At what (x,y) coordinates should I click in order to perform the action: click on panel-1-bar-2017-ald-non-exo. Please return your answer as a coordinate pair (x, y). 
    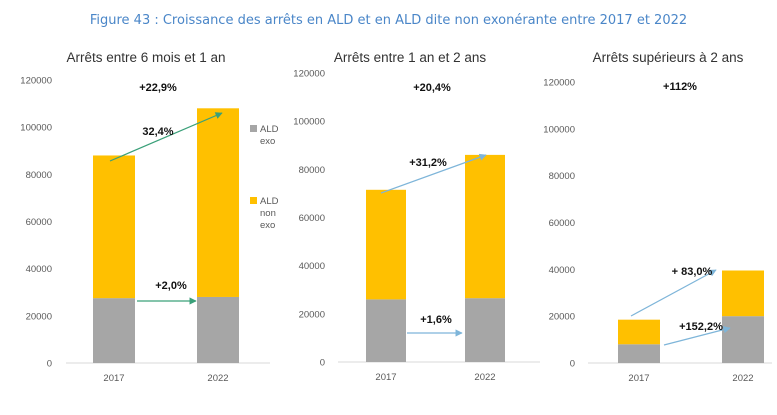
    Looking at the image, I should click on (114, 227).